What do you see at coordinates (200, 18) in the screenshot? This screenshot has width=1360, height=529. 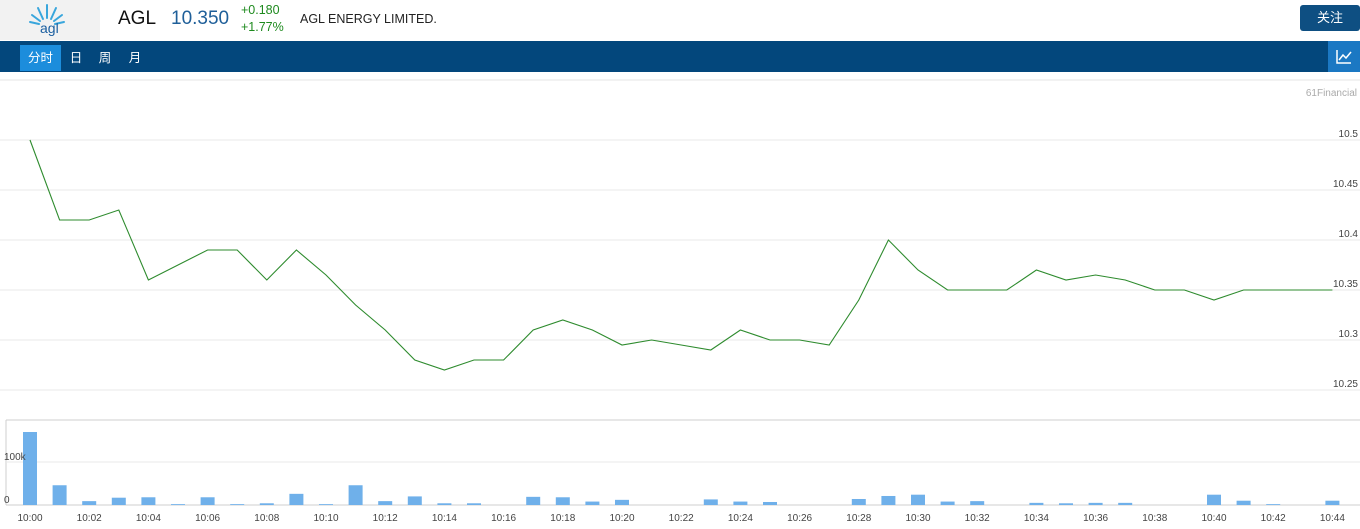 I see `last-price: 10.350` at bounding box center [200, 18].